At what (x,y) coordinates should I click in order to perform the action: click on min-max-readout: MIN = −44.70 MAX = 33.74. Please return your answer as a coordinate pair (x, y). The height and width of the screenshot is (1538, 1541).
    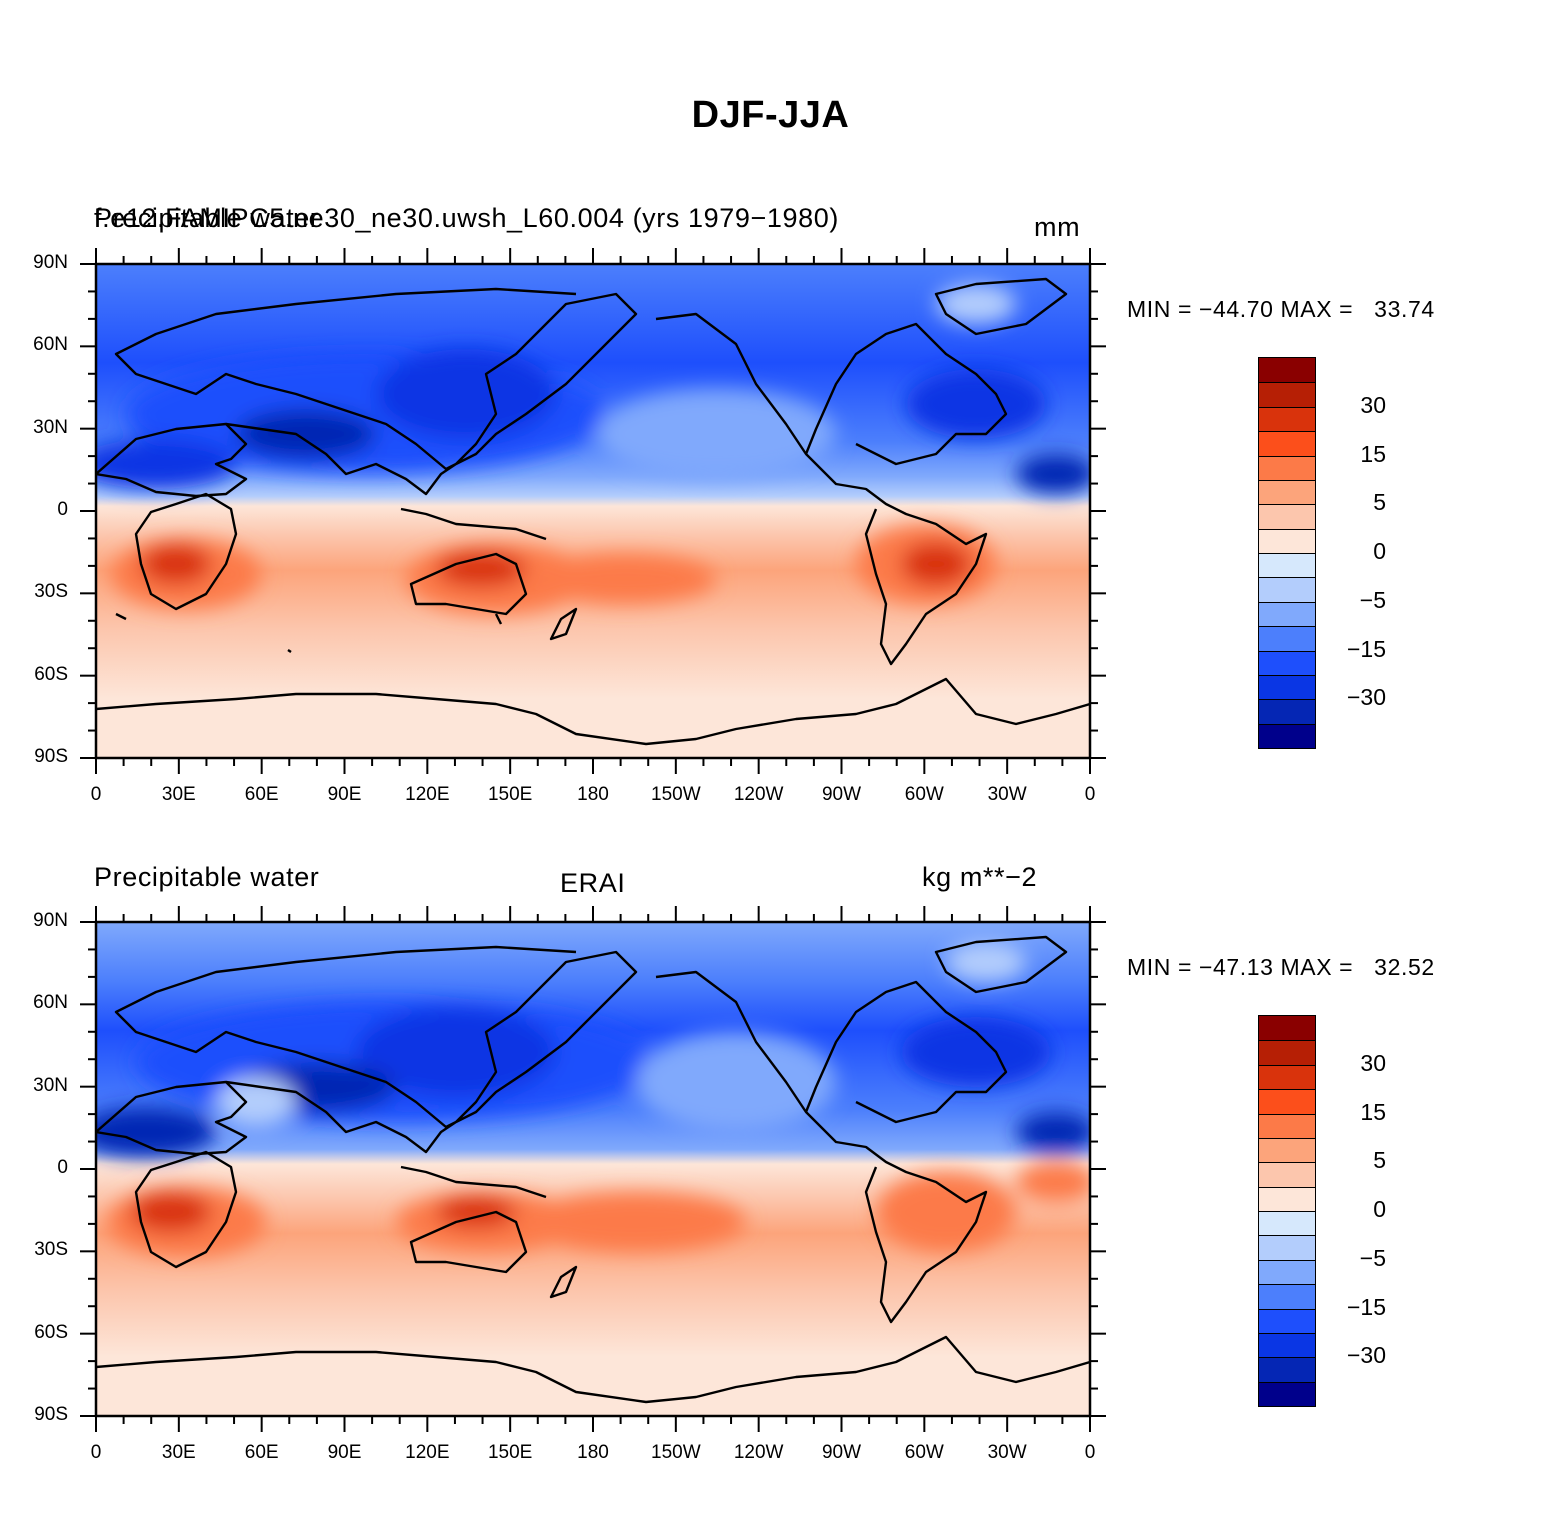
    Looking at the image, I should click on (1281, 309).